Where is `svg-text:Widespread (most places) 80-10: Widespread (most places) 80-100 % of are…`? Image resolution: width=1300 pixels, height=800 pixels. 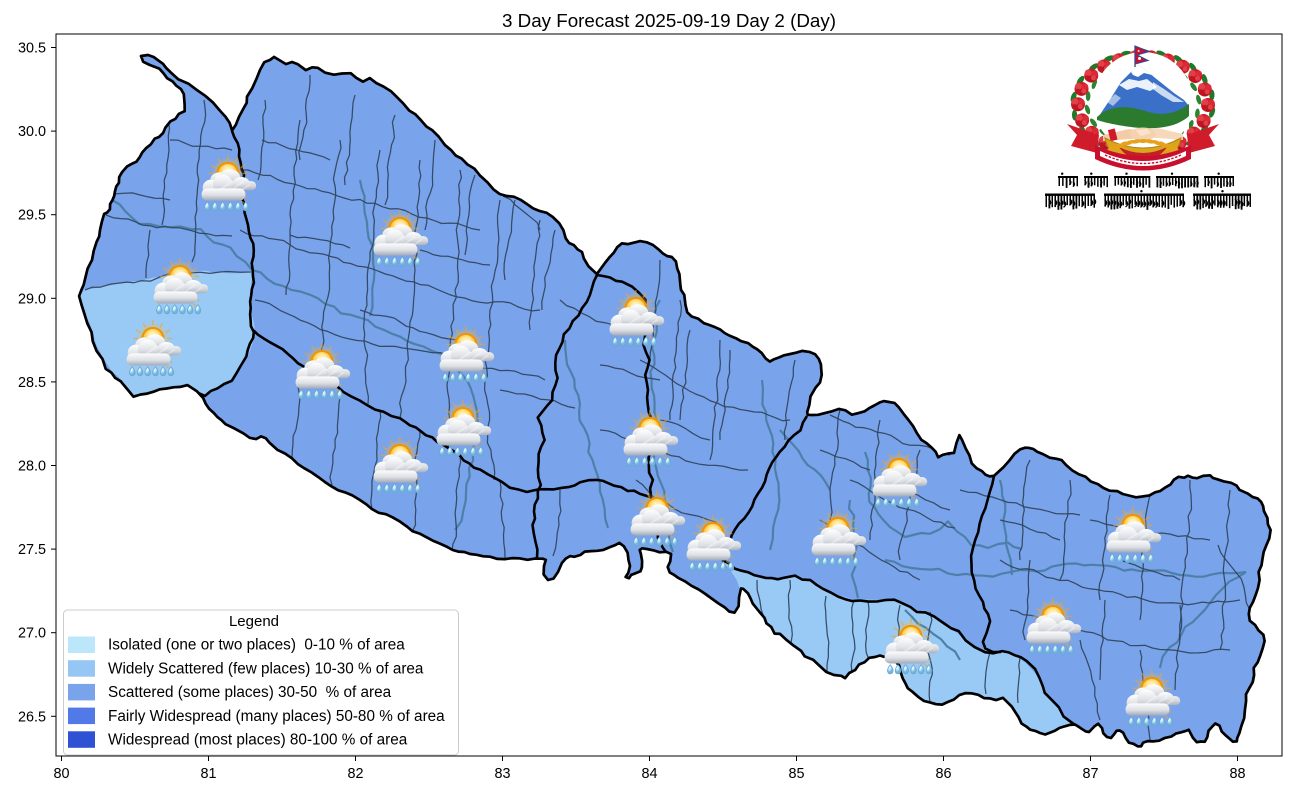 svg-text:Widespread (most places) 80-10: Widespread (most places) 80-100 % of are… is located at coordinates (258, 740).